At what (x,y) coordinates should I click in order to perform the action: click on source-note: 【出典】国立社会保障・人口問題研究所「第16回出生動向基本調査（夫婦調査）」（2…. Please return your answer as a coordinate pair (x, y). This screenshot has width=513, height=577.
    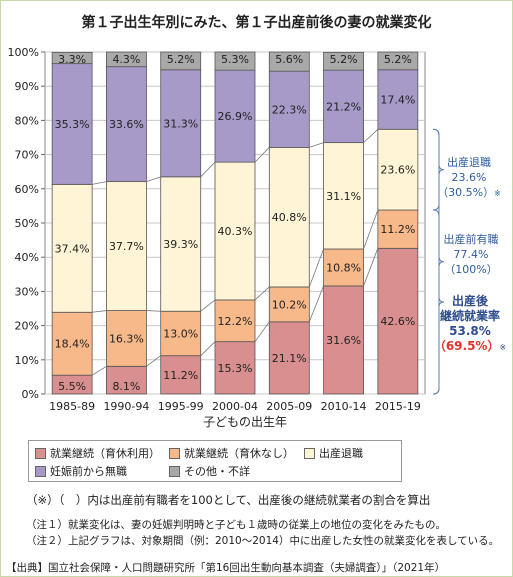
    Looking at the image, I should click on (226, 568).